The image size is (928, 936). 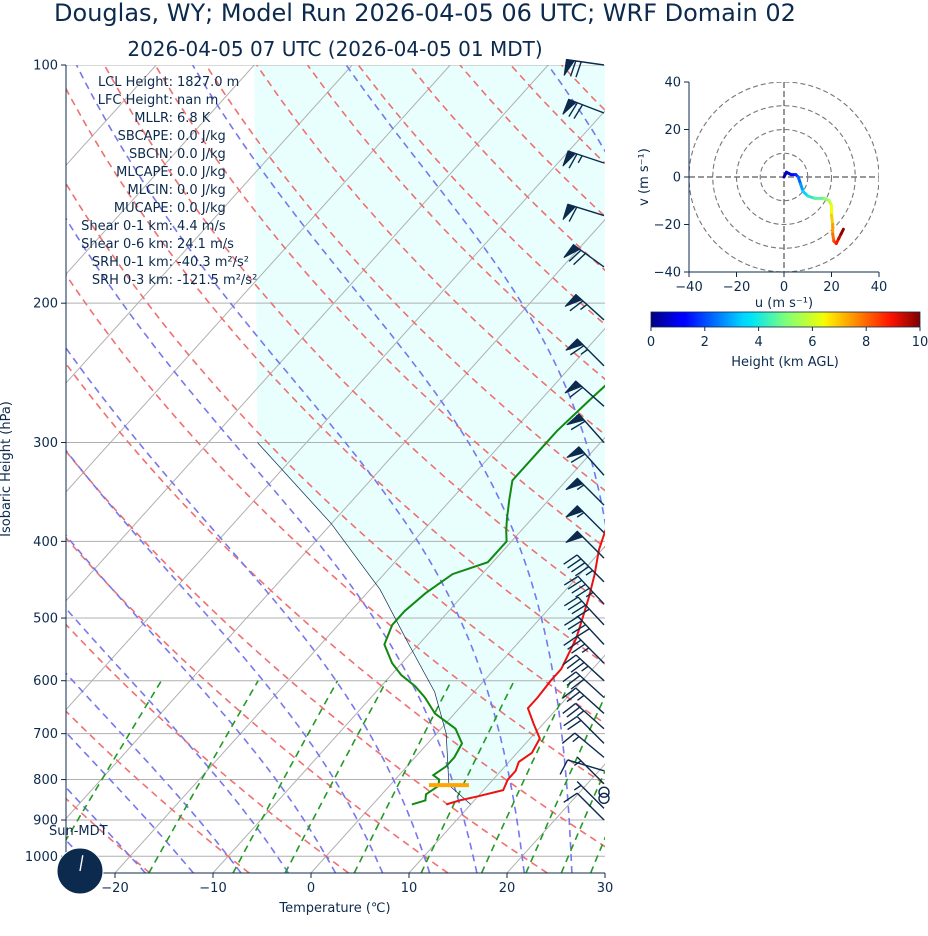 What do you see at coordinates (135, 100) in the screenshot?
I see `stat-key: LFC Height:` at bounding box center [135, 100].